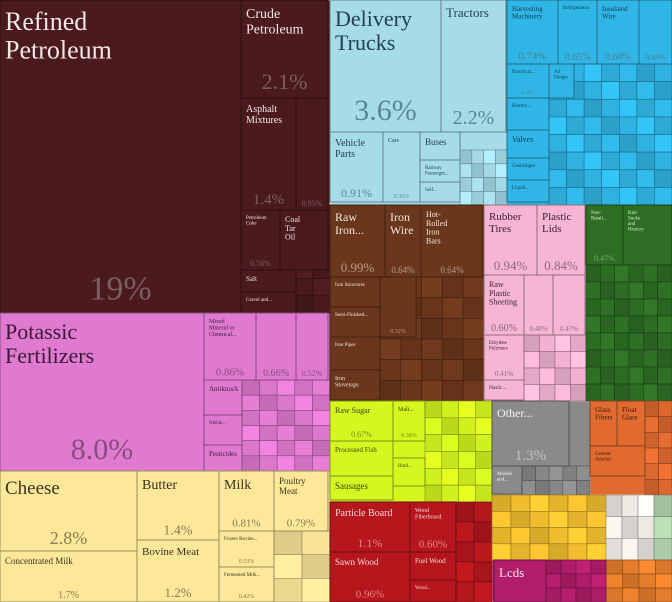 This screenshot has width=672, height=602. Describe the element at coordinates (433, 566) in the screenshot. I see `treemap-tile: Fuel WoodFuel Wood` at that location.